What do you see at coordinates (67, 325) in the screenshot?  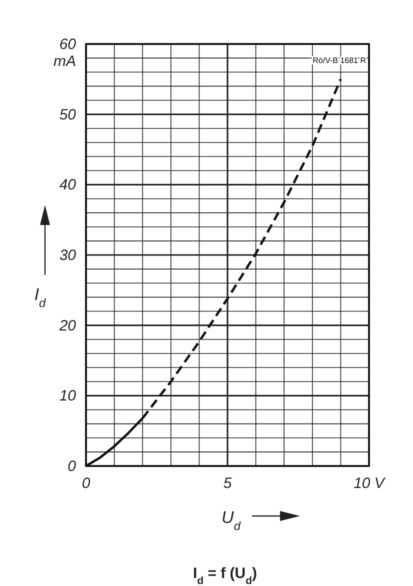 I see `y-tick-label: 20` at bounding box center [67, 325].